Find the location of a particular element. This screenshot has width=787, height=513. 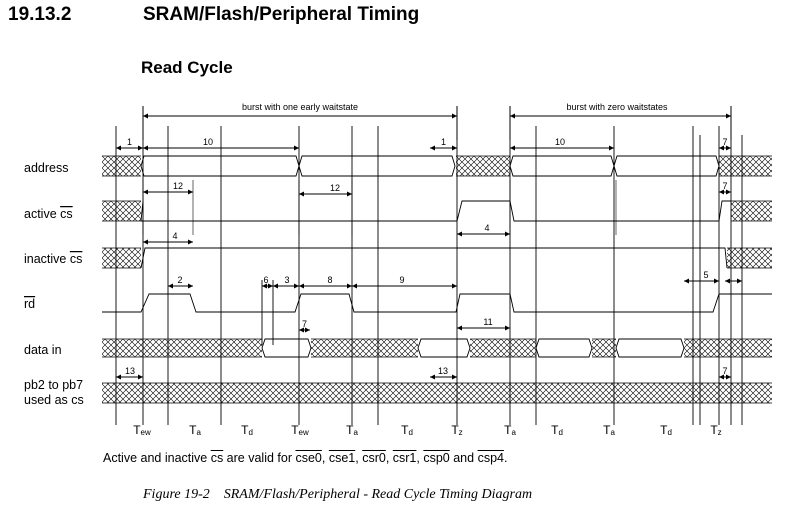

timing-param-label: 1 is located at coordinates (443, 142).